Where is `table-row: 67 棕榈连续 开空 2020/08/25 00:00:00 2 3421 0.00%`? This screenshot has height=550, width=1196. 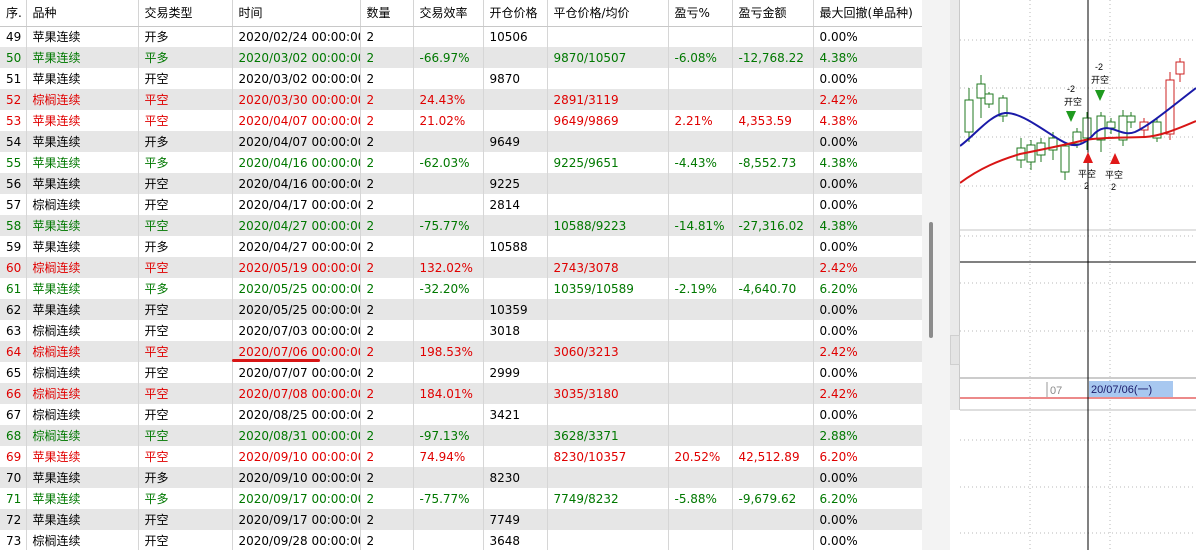 table-row: 67 棕榈连续 开空 2020/08/25 00:00:00 2 3421 0.00% is located at coordinates (461, 414).